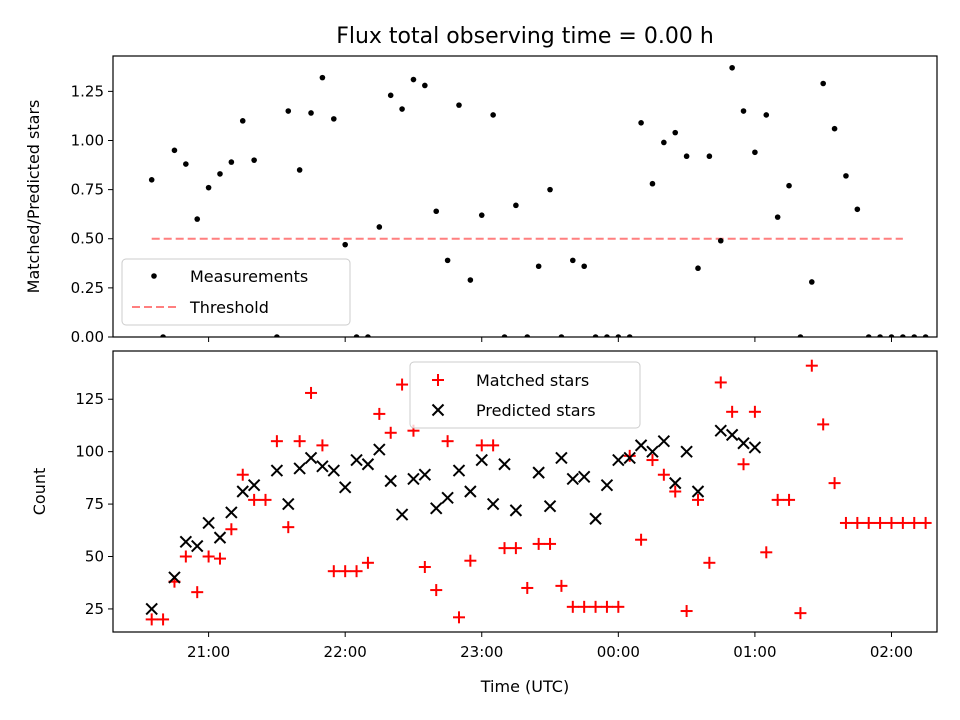  What do you see at coordinates (87, 190) in the screenshot?
I see `y-tick-label: 0.75` at bounding box center [87, 190].